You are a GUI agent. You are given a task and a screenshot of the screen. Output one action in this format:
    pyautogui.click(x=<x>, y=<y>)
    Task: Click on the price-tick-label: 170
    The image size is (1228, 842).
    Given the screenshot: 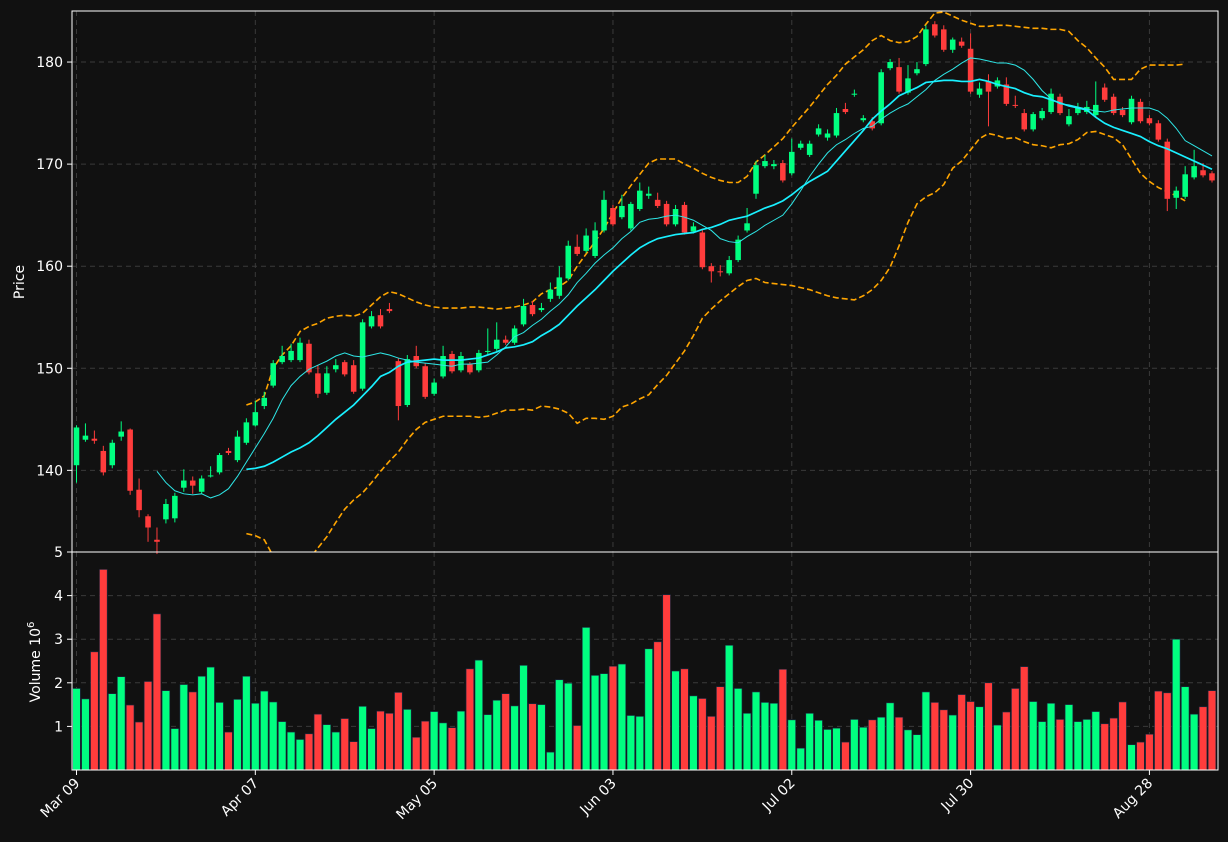 What is the action you would take?
    pyautogui.click(x=49, y=165)
    